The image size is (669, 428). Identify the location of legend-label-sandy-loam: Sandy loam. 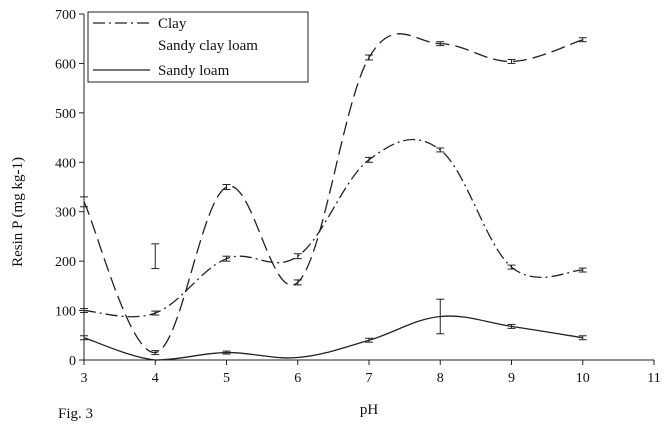
(194, 71).